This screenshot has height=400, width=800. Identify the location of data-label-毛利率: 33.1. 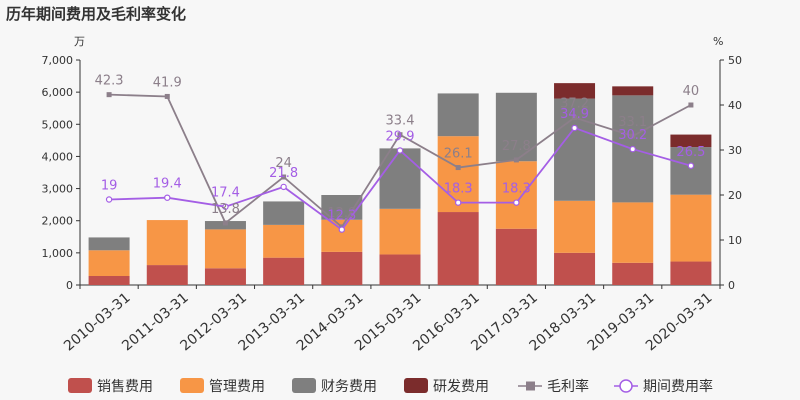
(632, 122).